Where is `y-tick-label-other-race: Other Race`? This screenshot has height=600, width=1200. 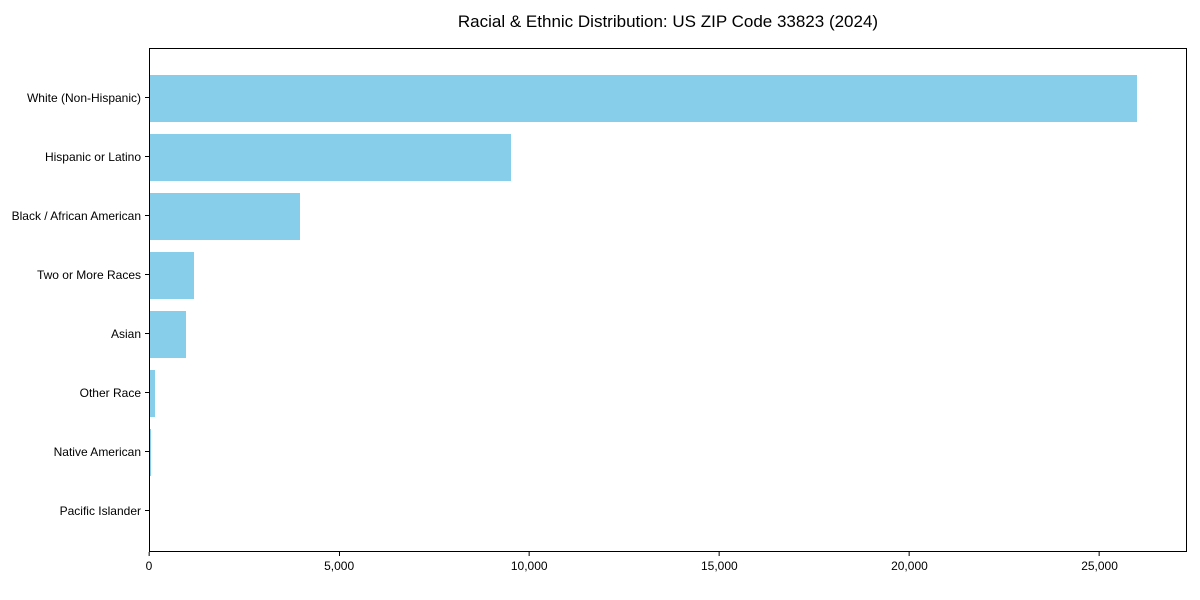
y-tick-label-other-race: Other Race is located at coordinates (110, 392).